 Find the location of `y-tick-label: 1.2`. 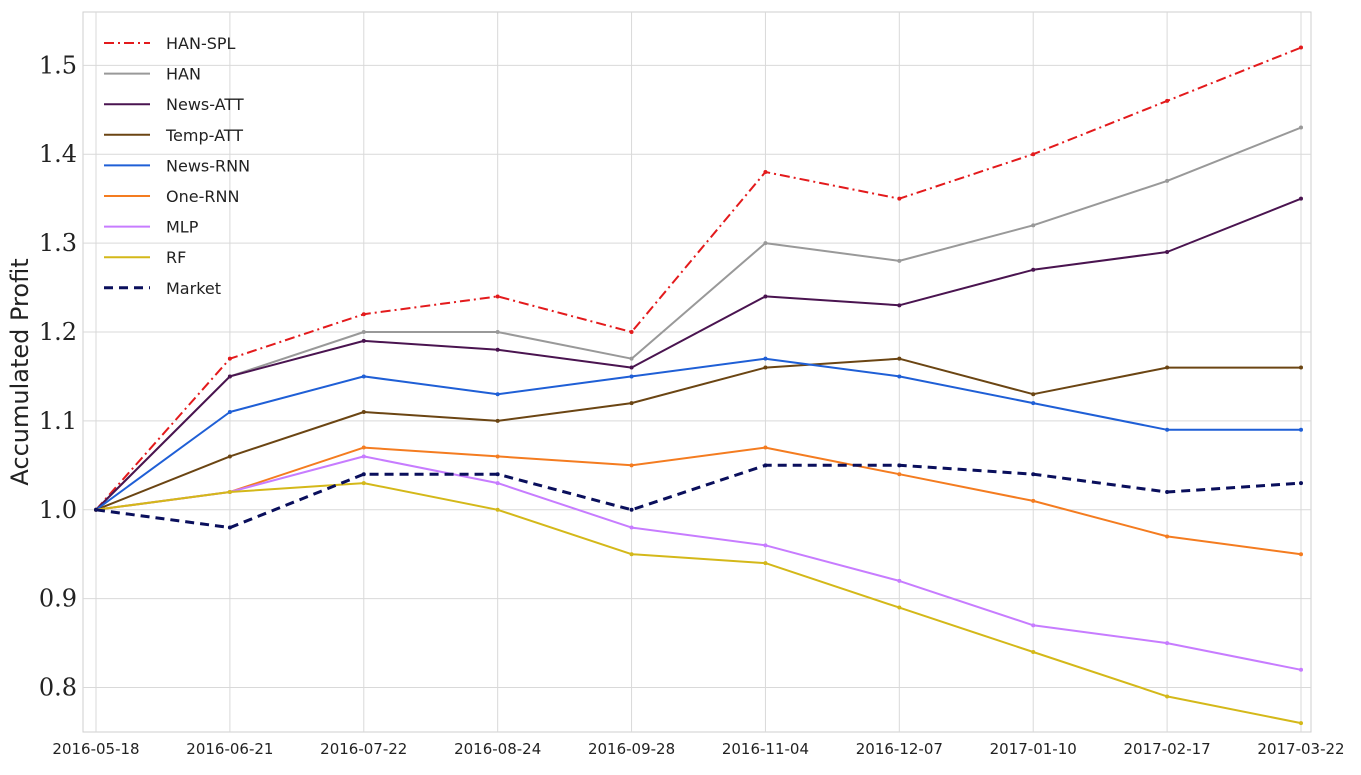

y-tick-label: 1.2 is located at coordinates (58, 332).